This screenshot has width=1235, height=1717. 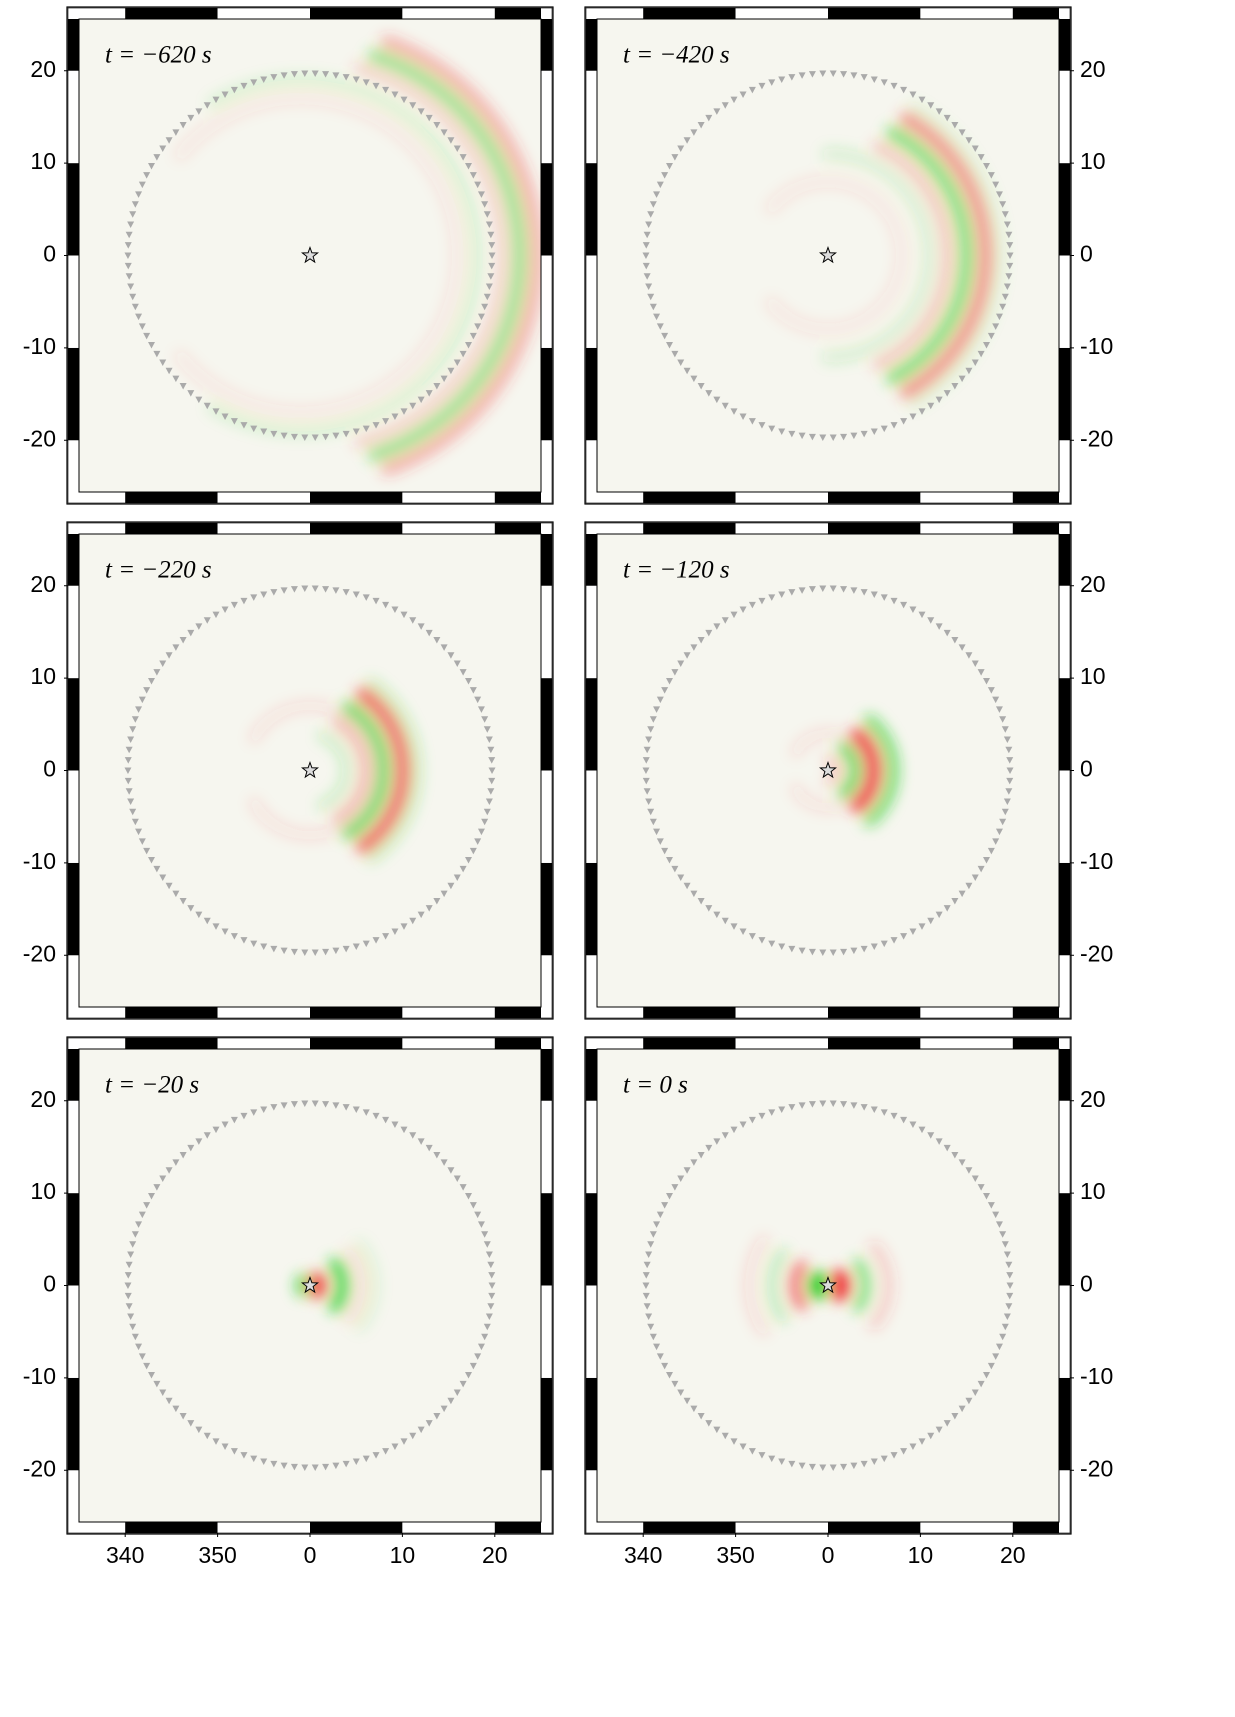 What do you see at coordinates (357, 255) in the screenshot?
I see `wavefield` at bounding box center [357, 255].